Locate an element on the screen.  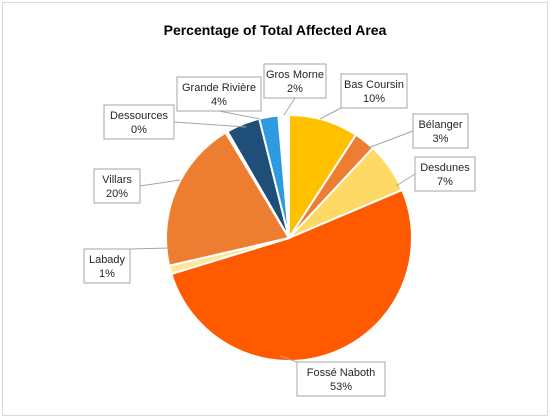
data-label-value-foss-naboth: 53% is located at coordinates (341, 387).